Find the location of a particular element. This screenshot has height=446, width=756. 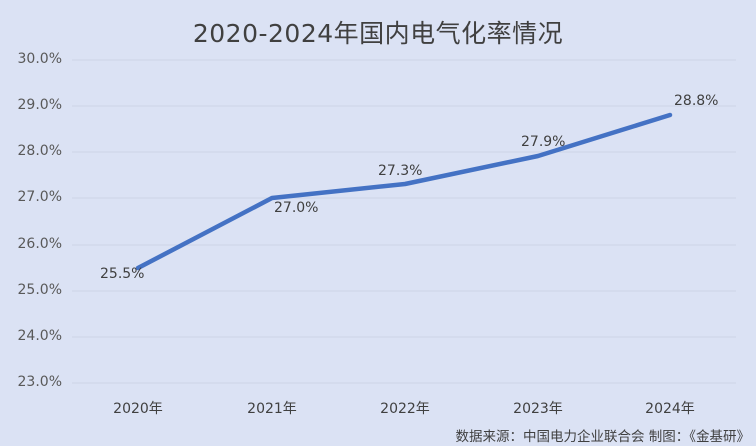

x-tick: 2022年 is located at coordinates (405, 409).